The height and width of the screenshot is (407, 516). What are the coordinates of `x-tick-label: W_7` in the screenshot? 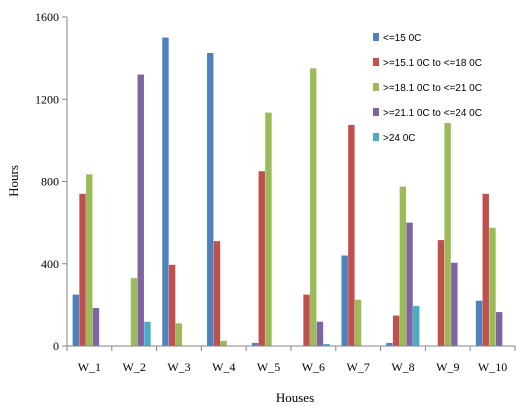 It's located at (358, 367).